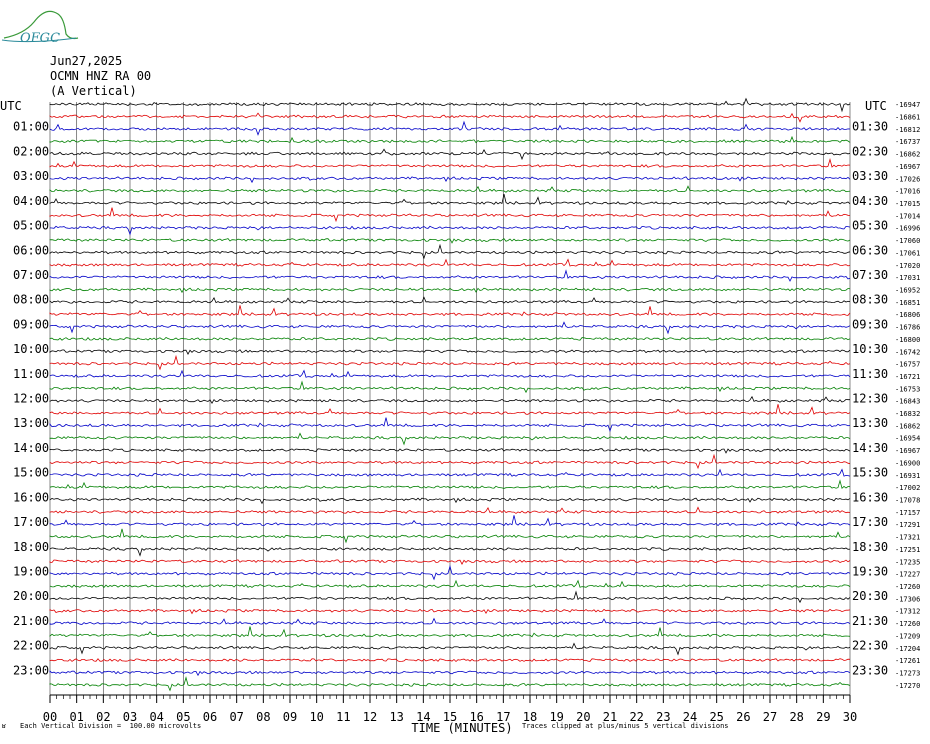 The width and height of the screenshot is (930, 744). I want to click on hour-label-left: 03:00, so click(31, 176).